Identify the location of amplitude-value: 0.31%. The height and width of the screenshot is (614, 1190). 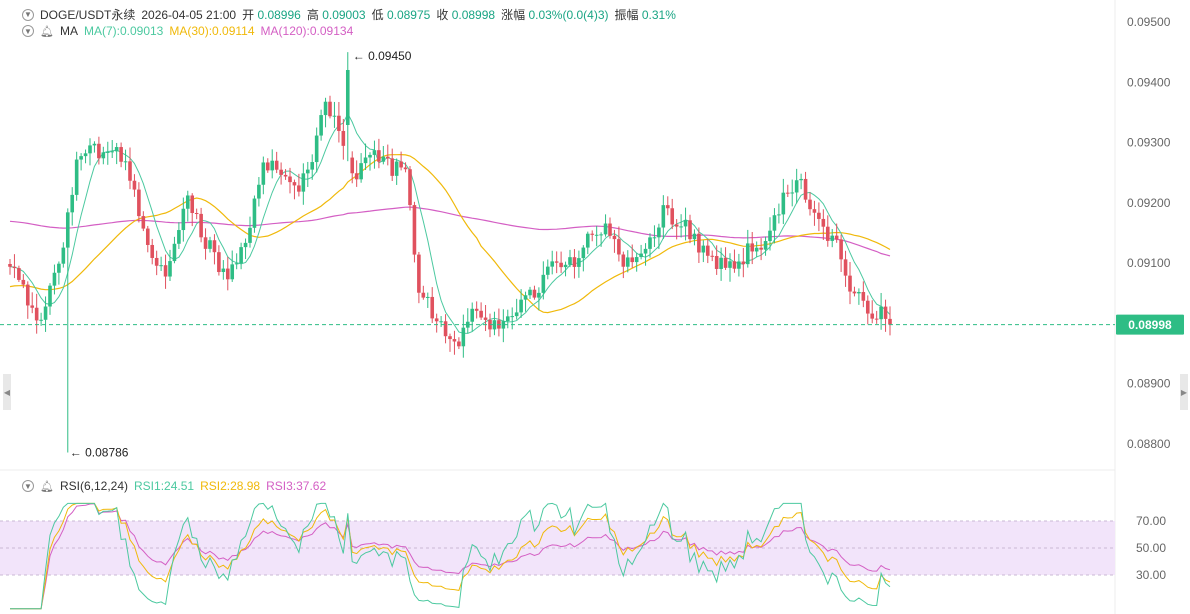
(658, 15).